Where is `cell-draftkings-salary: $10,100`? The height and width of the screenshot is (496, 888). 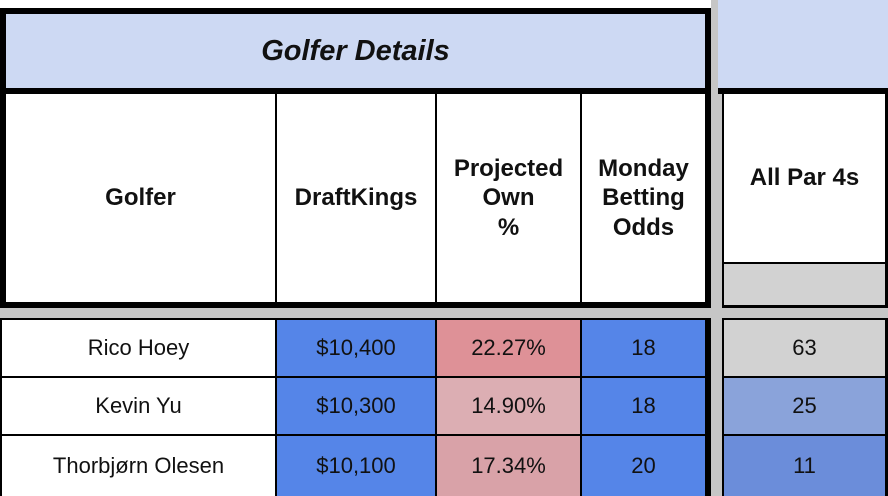 cell-draftkings-salary: $10,100 is located at coordinates (355, 466).